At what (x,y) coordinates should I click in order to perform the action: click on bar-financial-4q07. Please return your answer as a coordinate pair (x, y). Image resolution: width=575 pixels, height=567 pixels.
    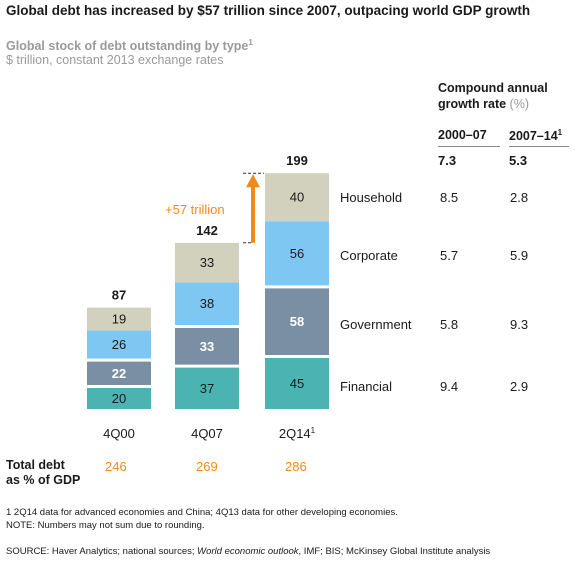
    Looking at the image, I should click on (207, 388).